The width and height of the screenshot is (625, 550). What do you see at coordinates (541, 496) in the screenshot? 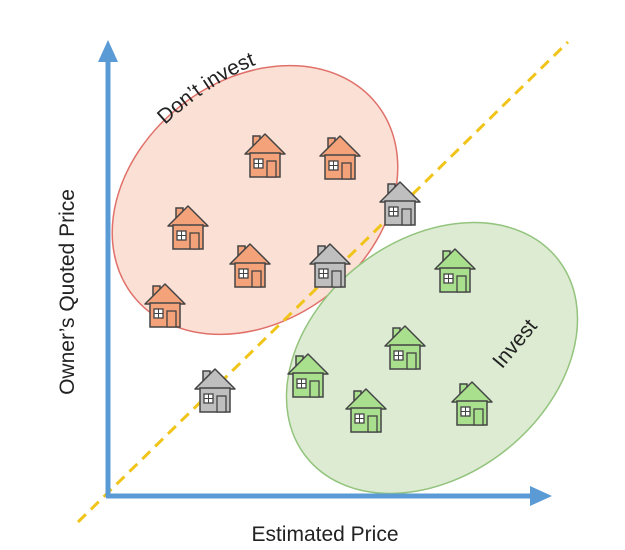
I see `x-axis-arrow-icon` at bounding box center [541, 496].